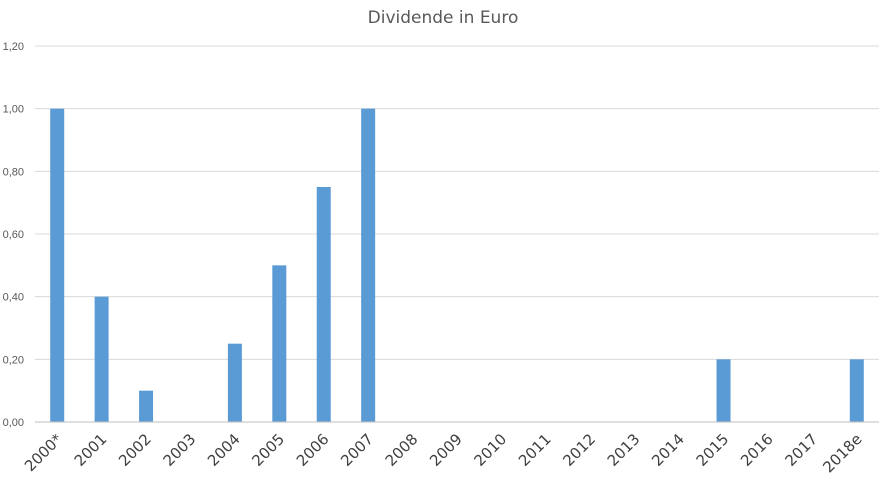 The height and width of the screenshot is (486, 886). What do you see at coordinates (234, 382) in the screenshot?
I see `bar-2004` at bounding box center [234, 382].